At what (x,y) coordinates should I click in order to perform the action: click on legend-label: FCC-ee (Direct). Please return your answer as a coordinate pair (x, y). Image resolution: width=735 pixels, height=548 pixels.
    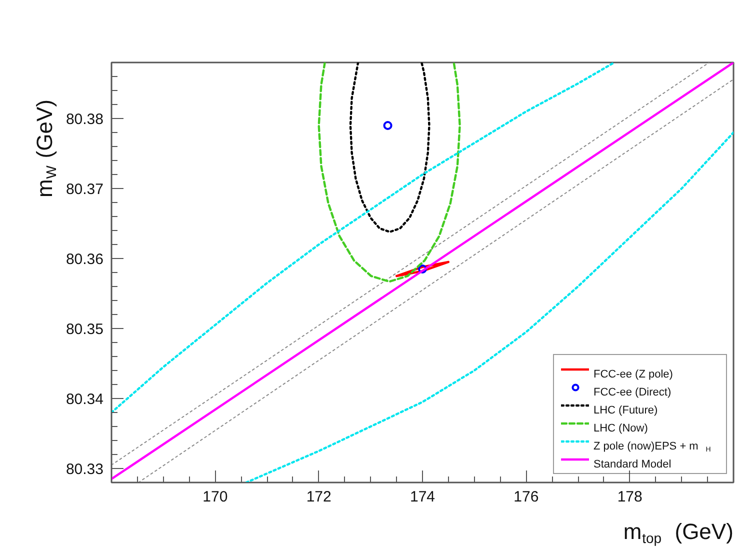
    Looking at the image, I should click on (633, 392).